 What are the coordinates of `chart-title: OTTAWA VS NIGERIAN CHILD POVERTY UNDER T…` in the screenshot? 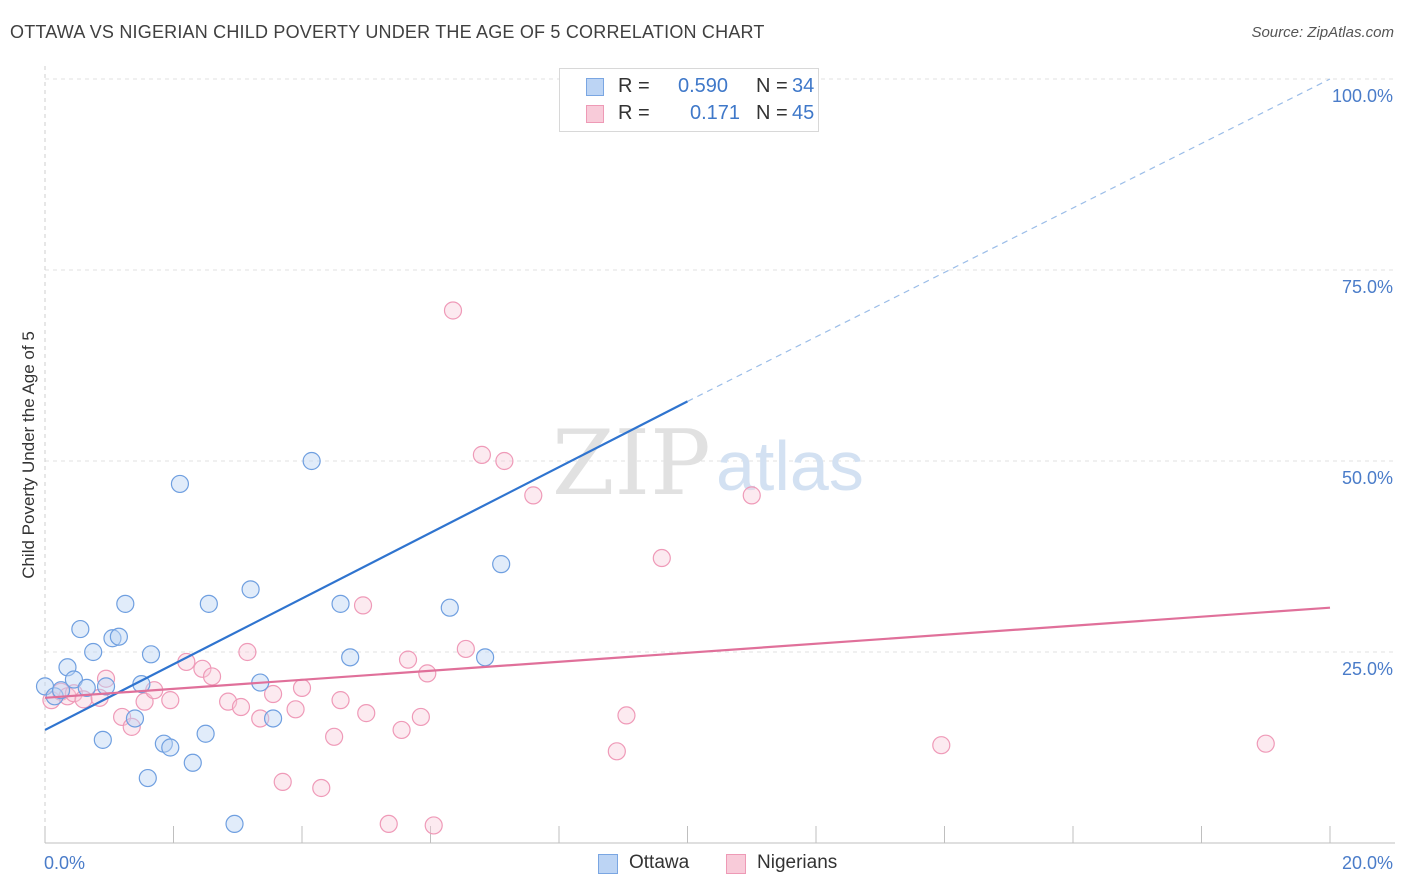 It's located at (387, 32).